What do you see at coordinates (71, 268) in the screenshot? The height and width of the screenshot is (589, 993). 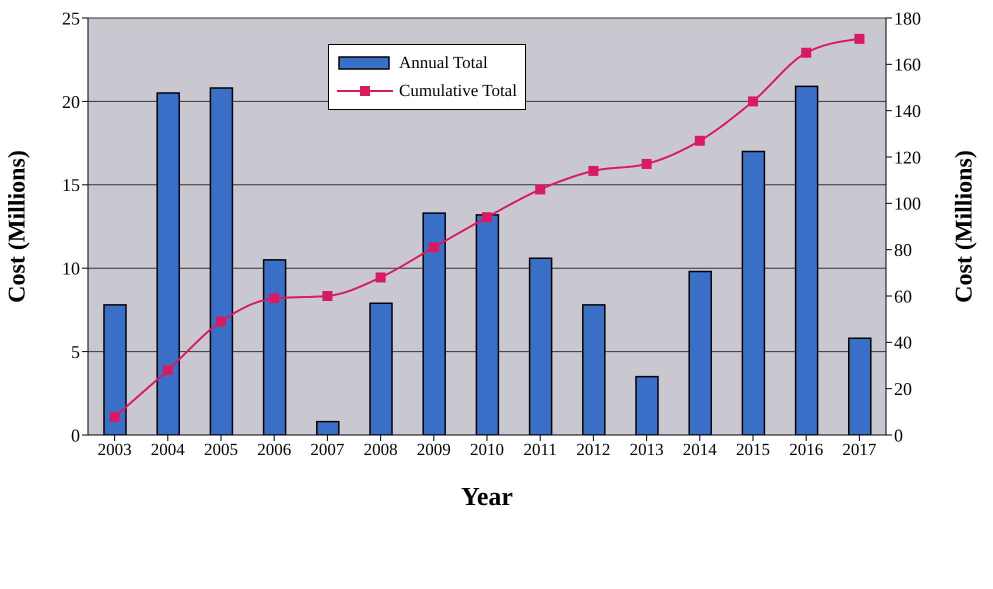 I see `y-tick-label: 10` at bounding box center [71, 268].